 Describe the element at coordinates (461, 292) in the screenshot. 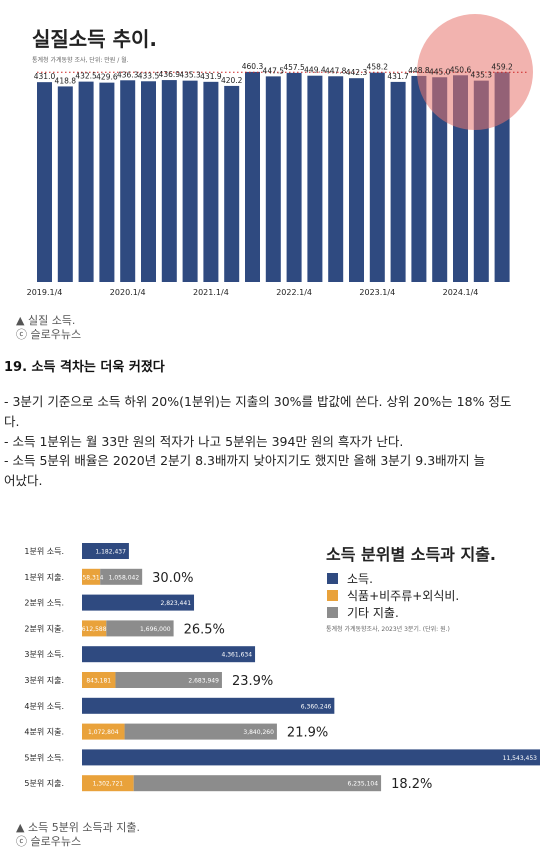

I see `x-tick-label: 2024.1/4` at that location.